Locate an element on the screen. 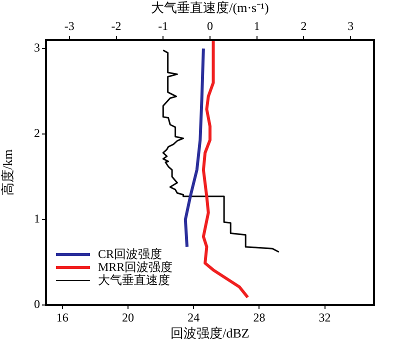  legend-label: 大气垂直速度 is located at coordinates (134, 280).